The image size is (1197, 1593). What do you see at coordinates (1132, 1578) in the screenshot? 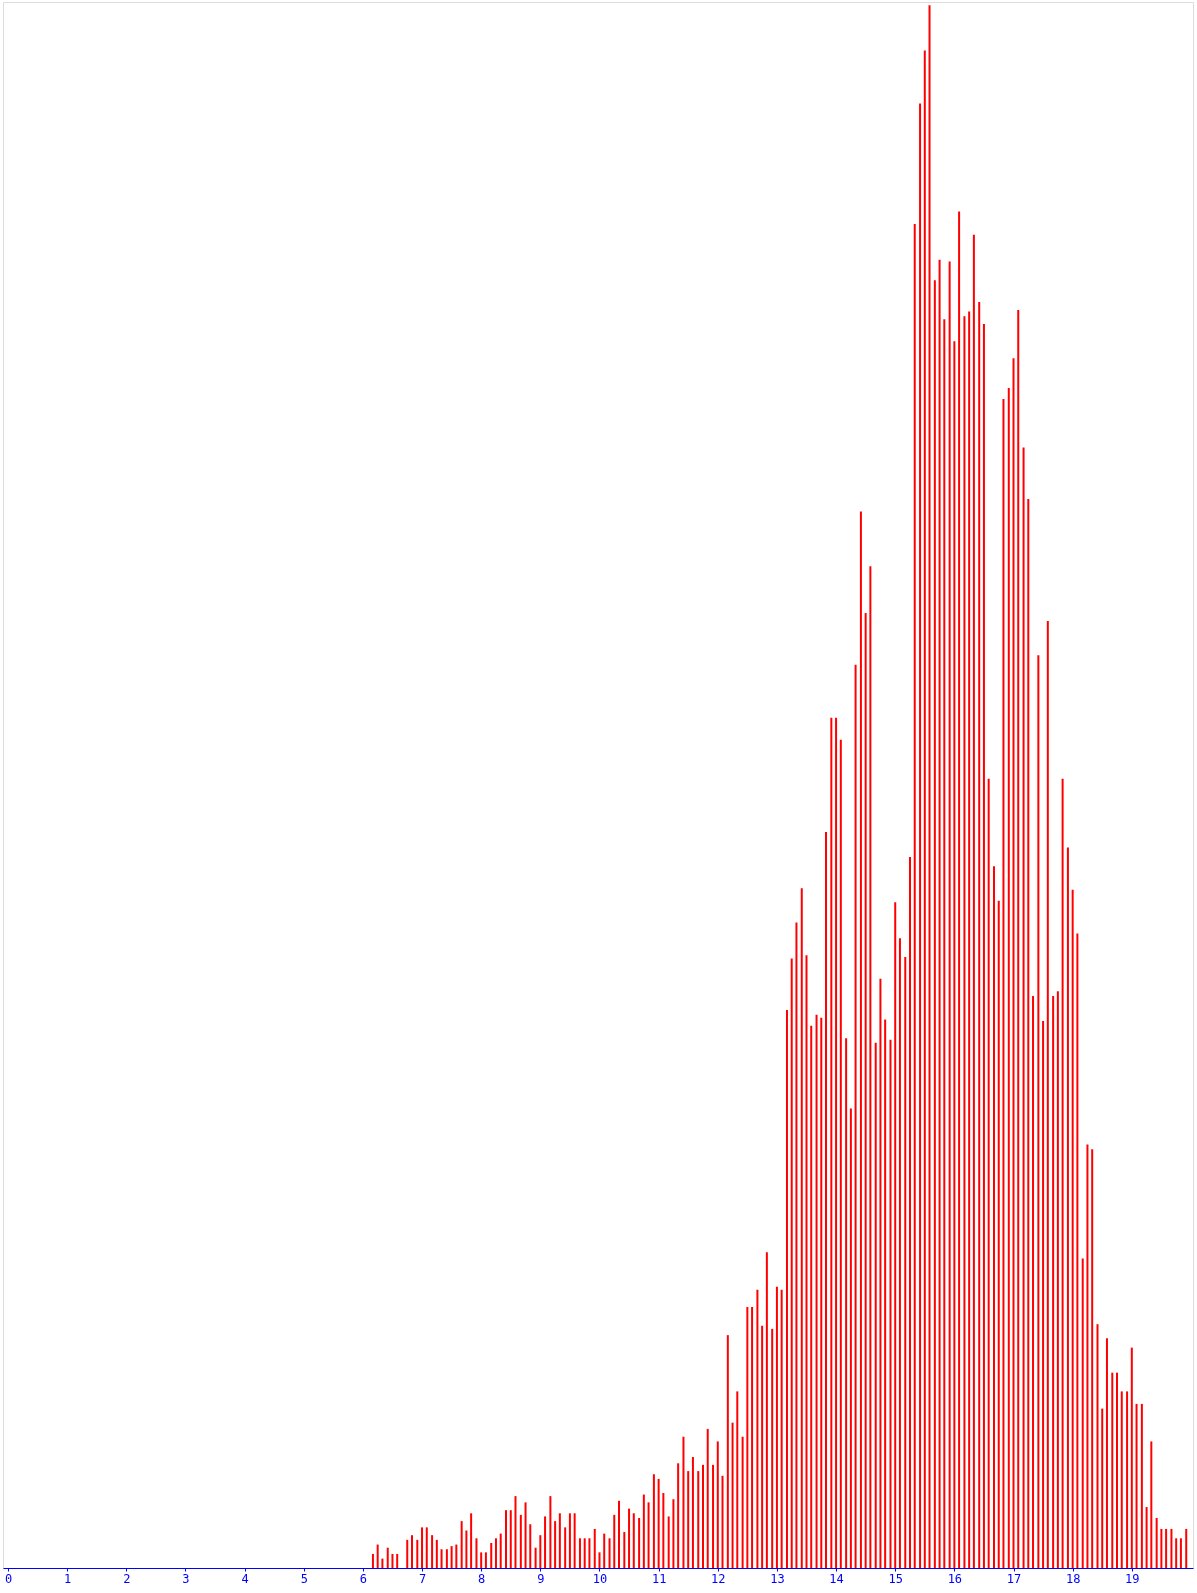
I see `x-tick-label: 19` at bounding box center [1132, 1578].